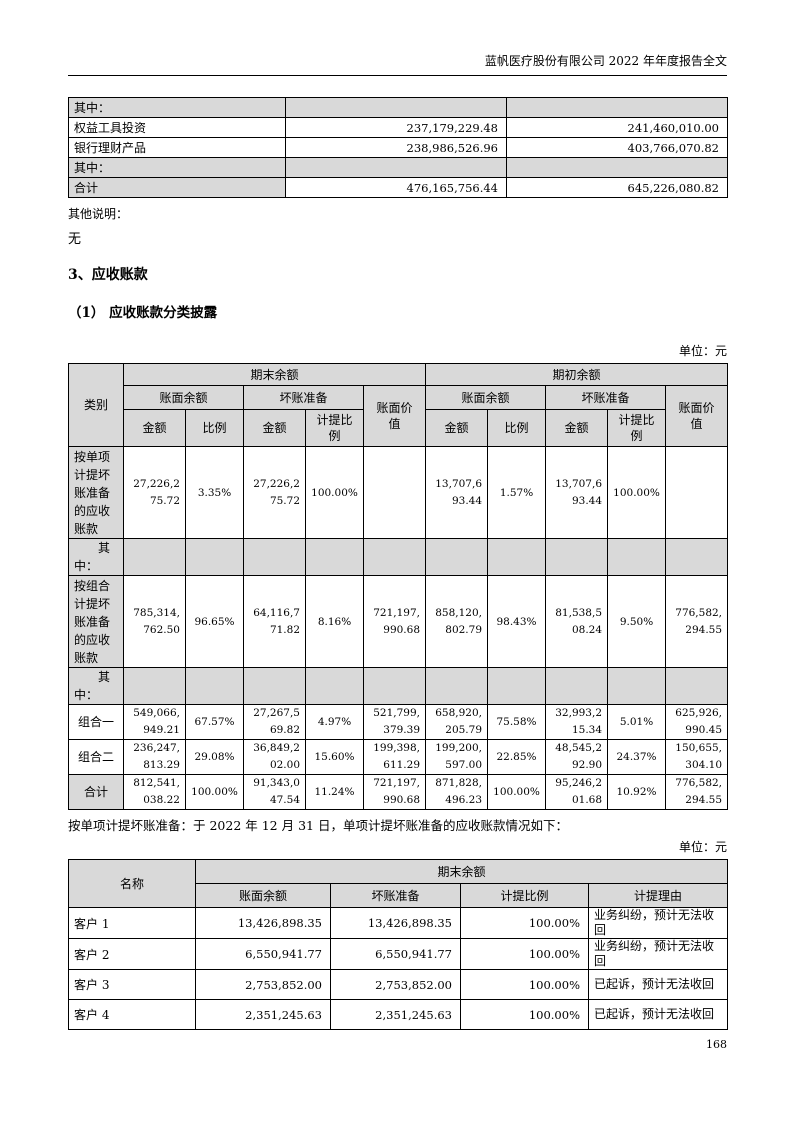 The image size is (794, 1123). Describe the element at coordinates (457, 492) in the screenshot. I see `amount-cell: 13,707,693.44` at that location.